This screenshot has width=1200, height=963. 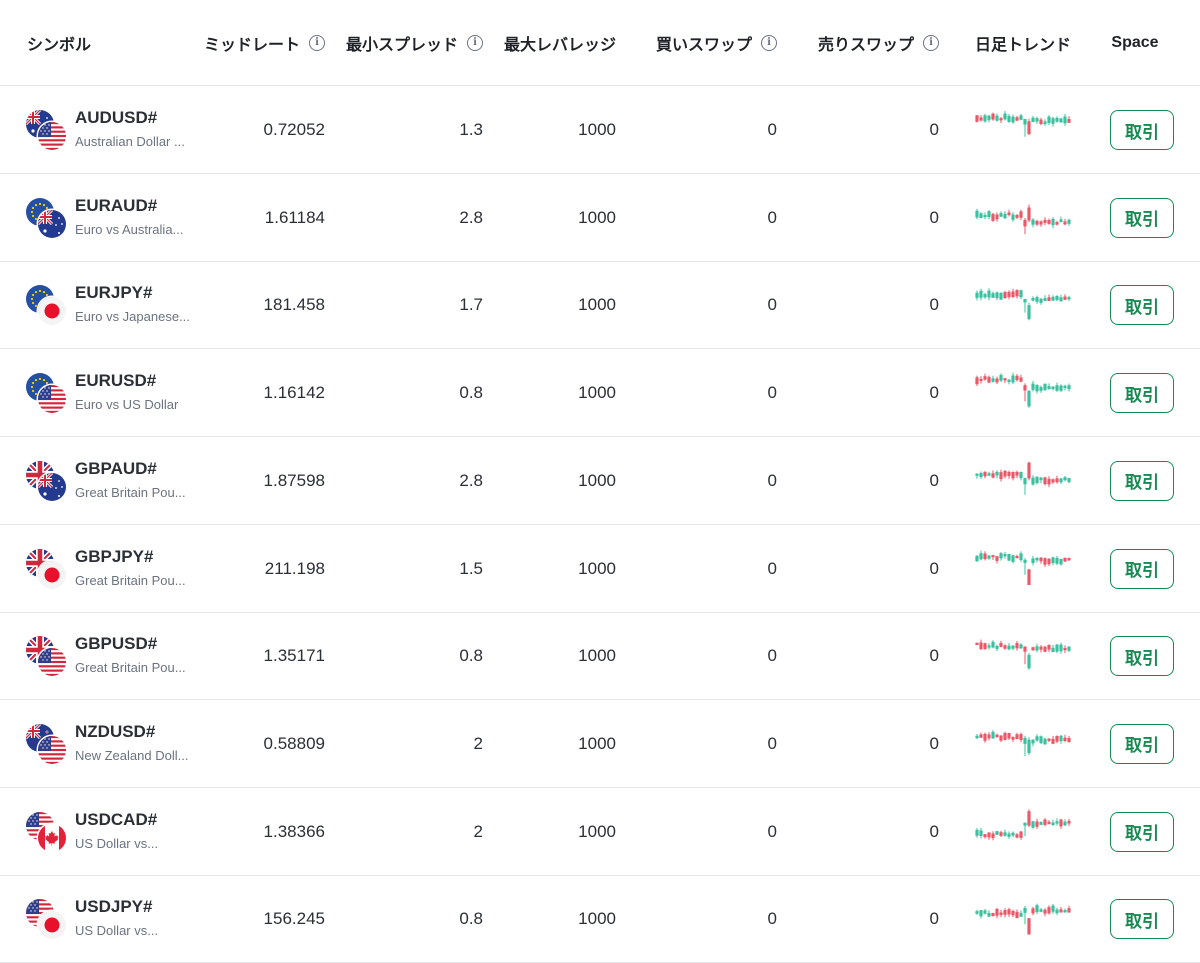 What do you see at coordinates (251, 45) in the screenshot?
I see `header-mid-rate-label: ミッドレート` at bounding box center [251, 45].